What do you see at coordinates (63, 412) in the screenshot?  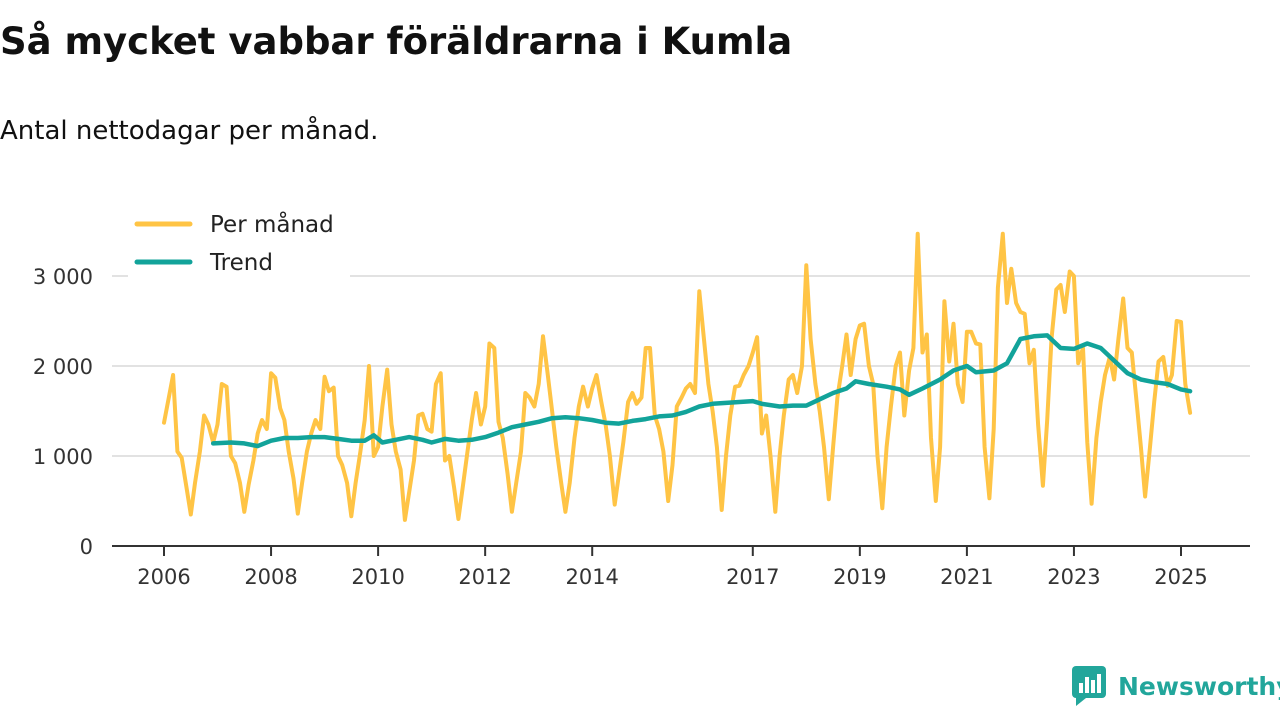 I see `y-axis-tick-labels: 0 1 000 2 000 3 000` at bounding box center [63, 412].